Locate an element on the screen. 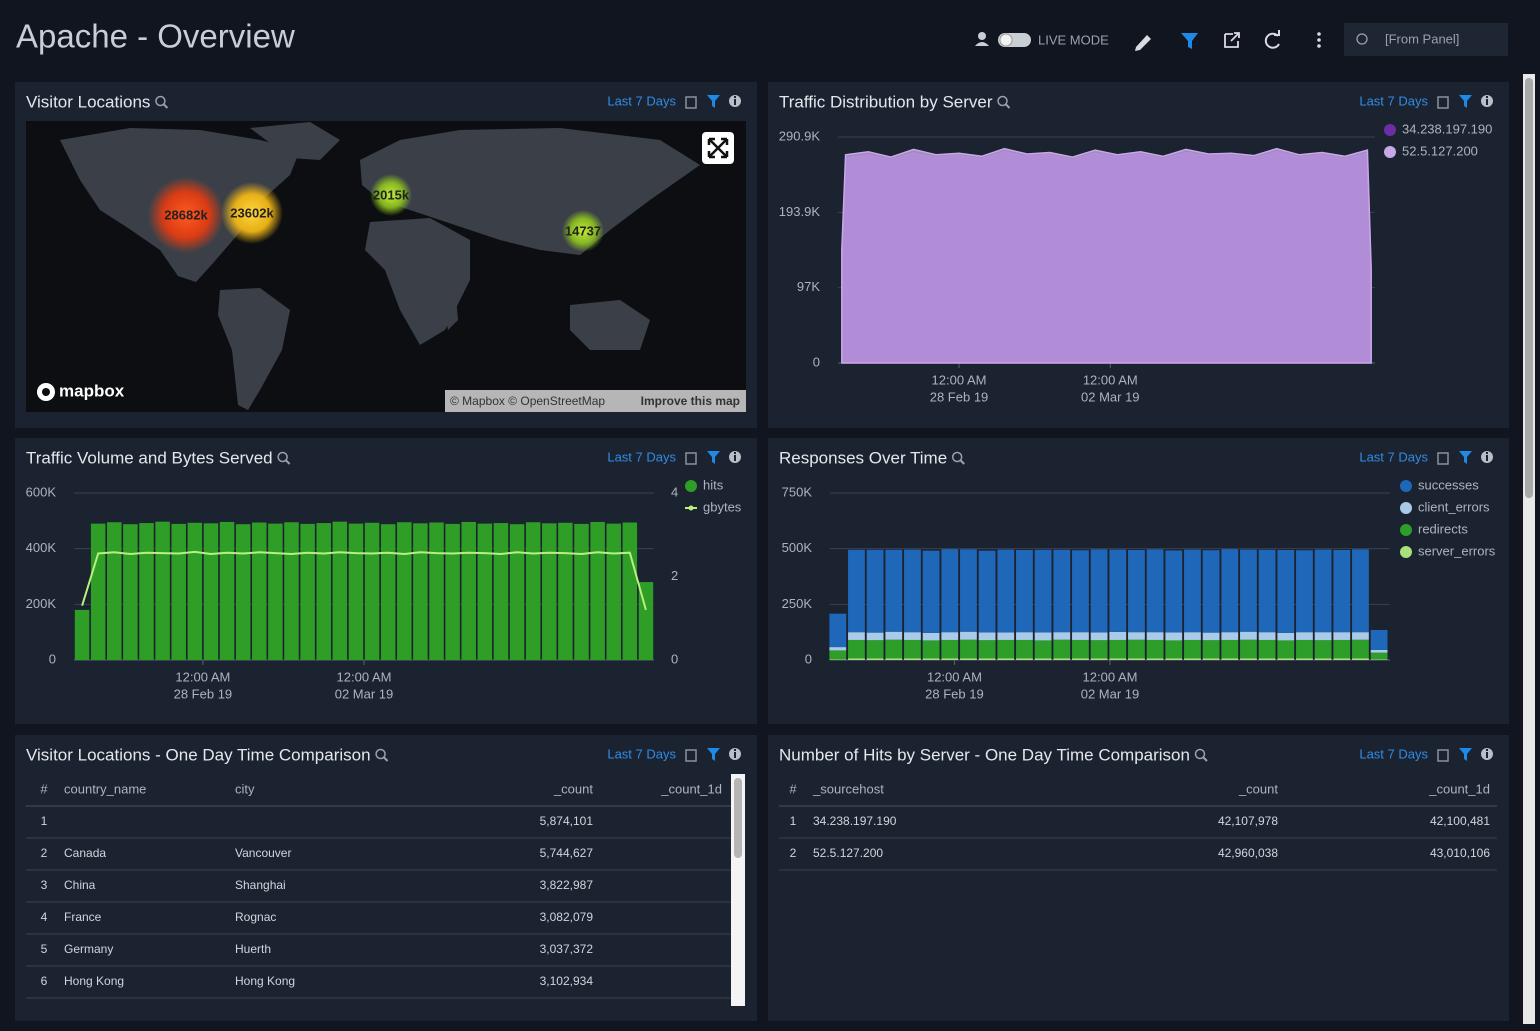  legend-label: gbytes is located at coordinates (722, 506).